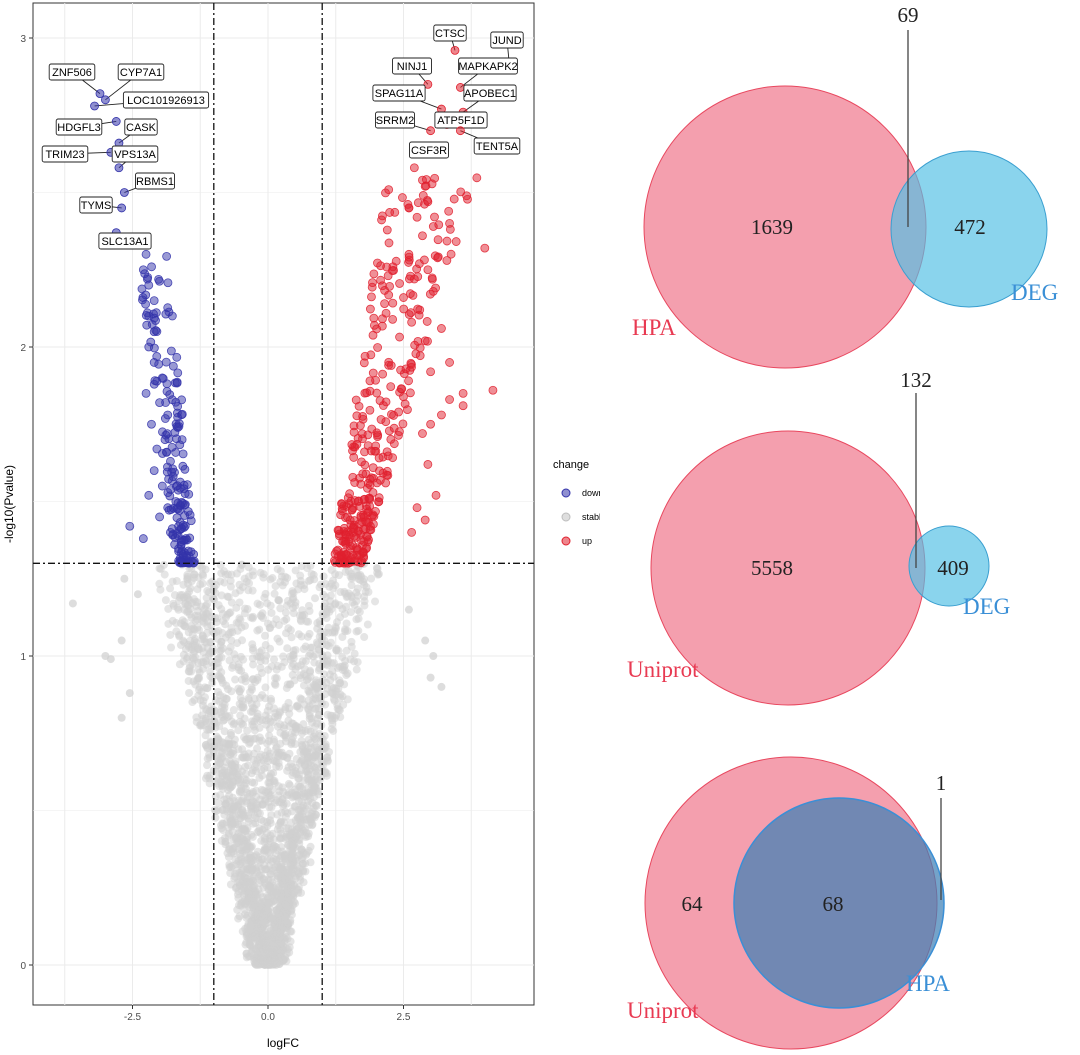  Describe the element at coordinates (141, 73) in the screenshot. I see `gene-label: CYP7A1` at that location.